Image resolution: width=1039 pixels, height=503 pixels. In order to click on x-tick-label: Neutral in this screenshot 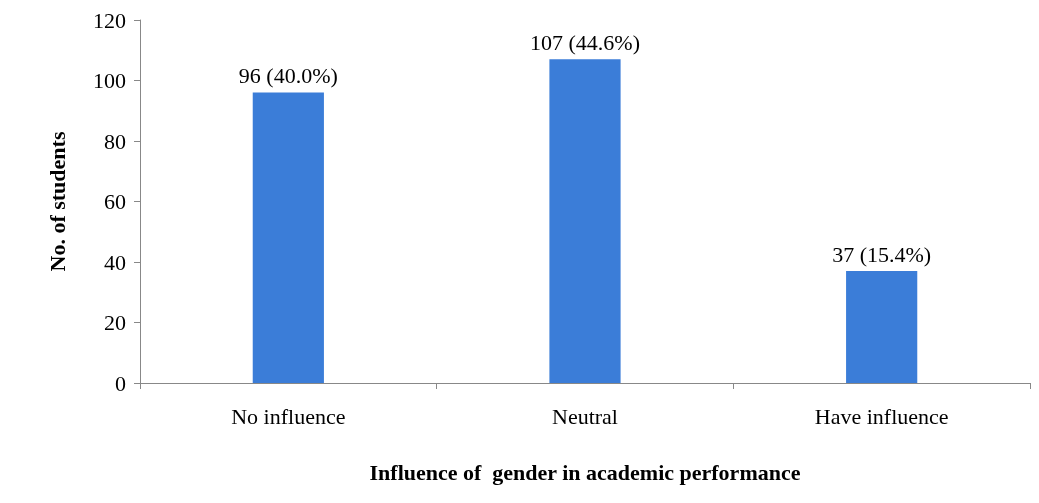, I will do `click(585, 416)`.